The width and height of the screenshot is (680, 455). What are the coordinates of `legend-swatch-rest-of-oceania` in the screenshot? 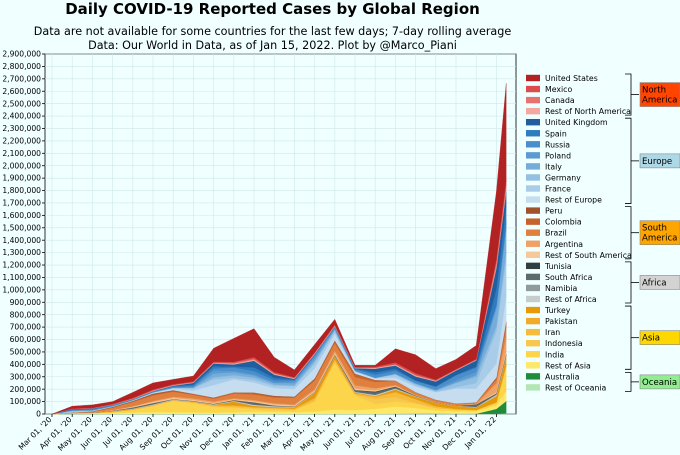 It's located at (533, 387).